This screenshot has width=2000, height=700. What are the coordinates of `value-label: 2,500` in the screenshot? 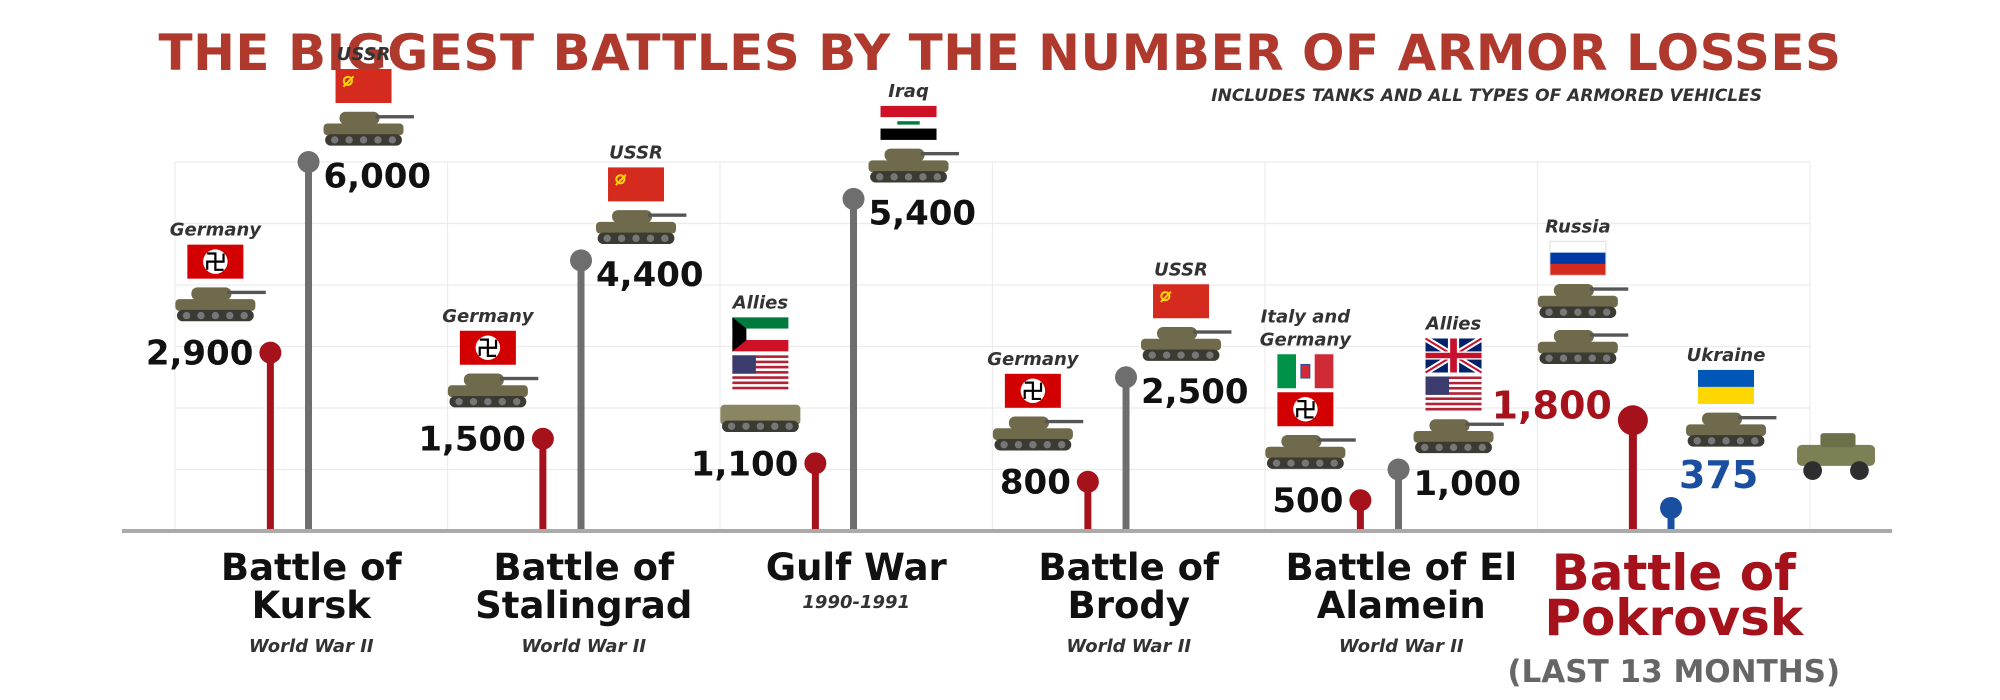 It's located at (1195, 392).